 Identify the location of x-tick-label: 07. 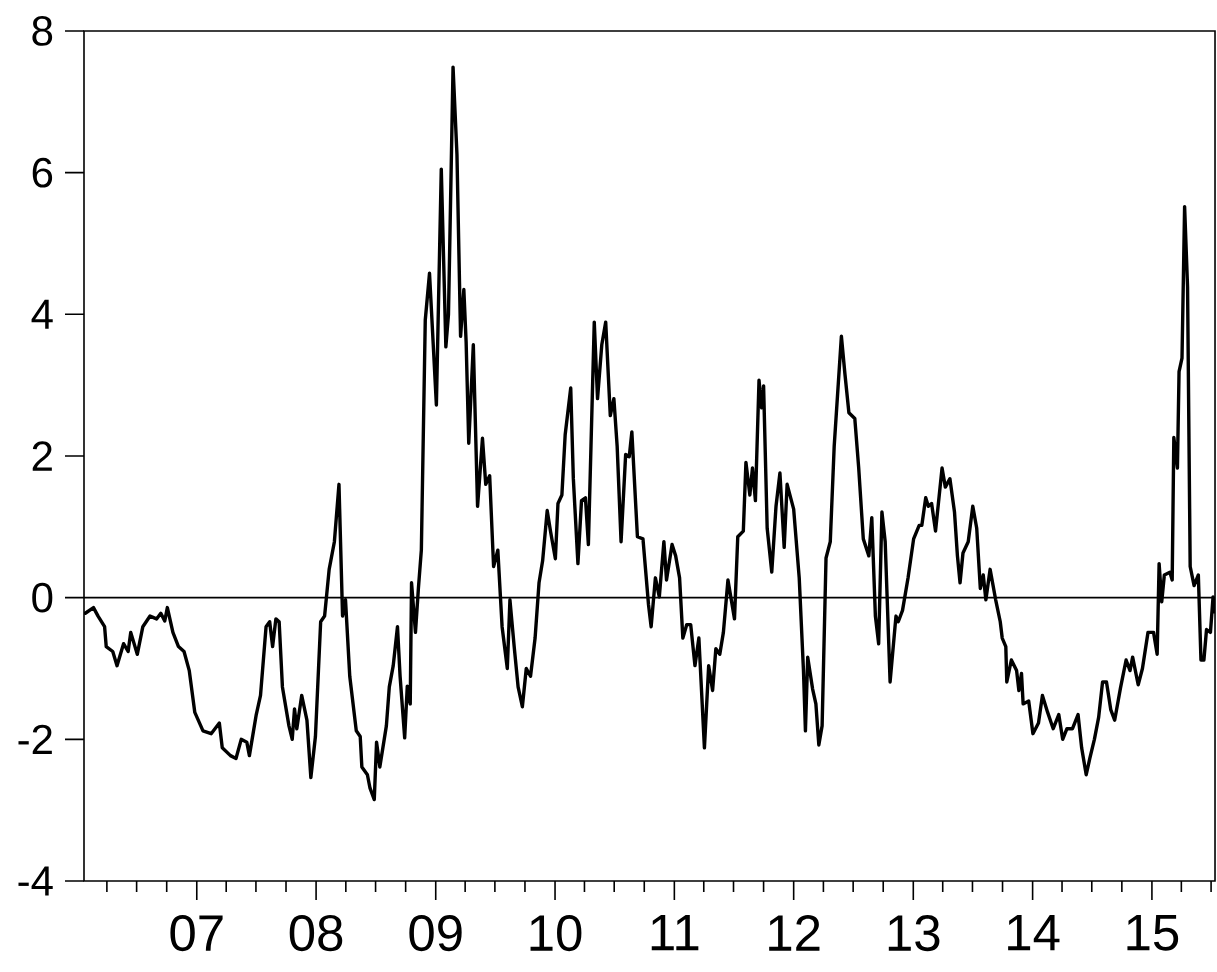
(196, 933).